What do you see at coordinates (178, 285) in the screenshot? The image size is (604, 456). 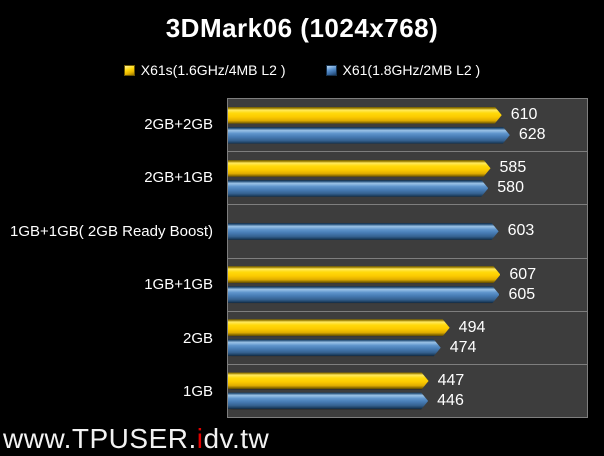 I see `category-label: 1GB+1GB` at bounding box center [178, 285].